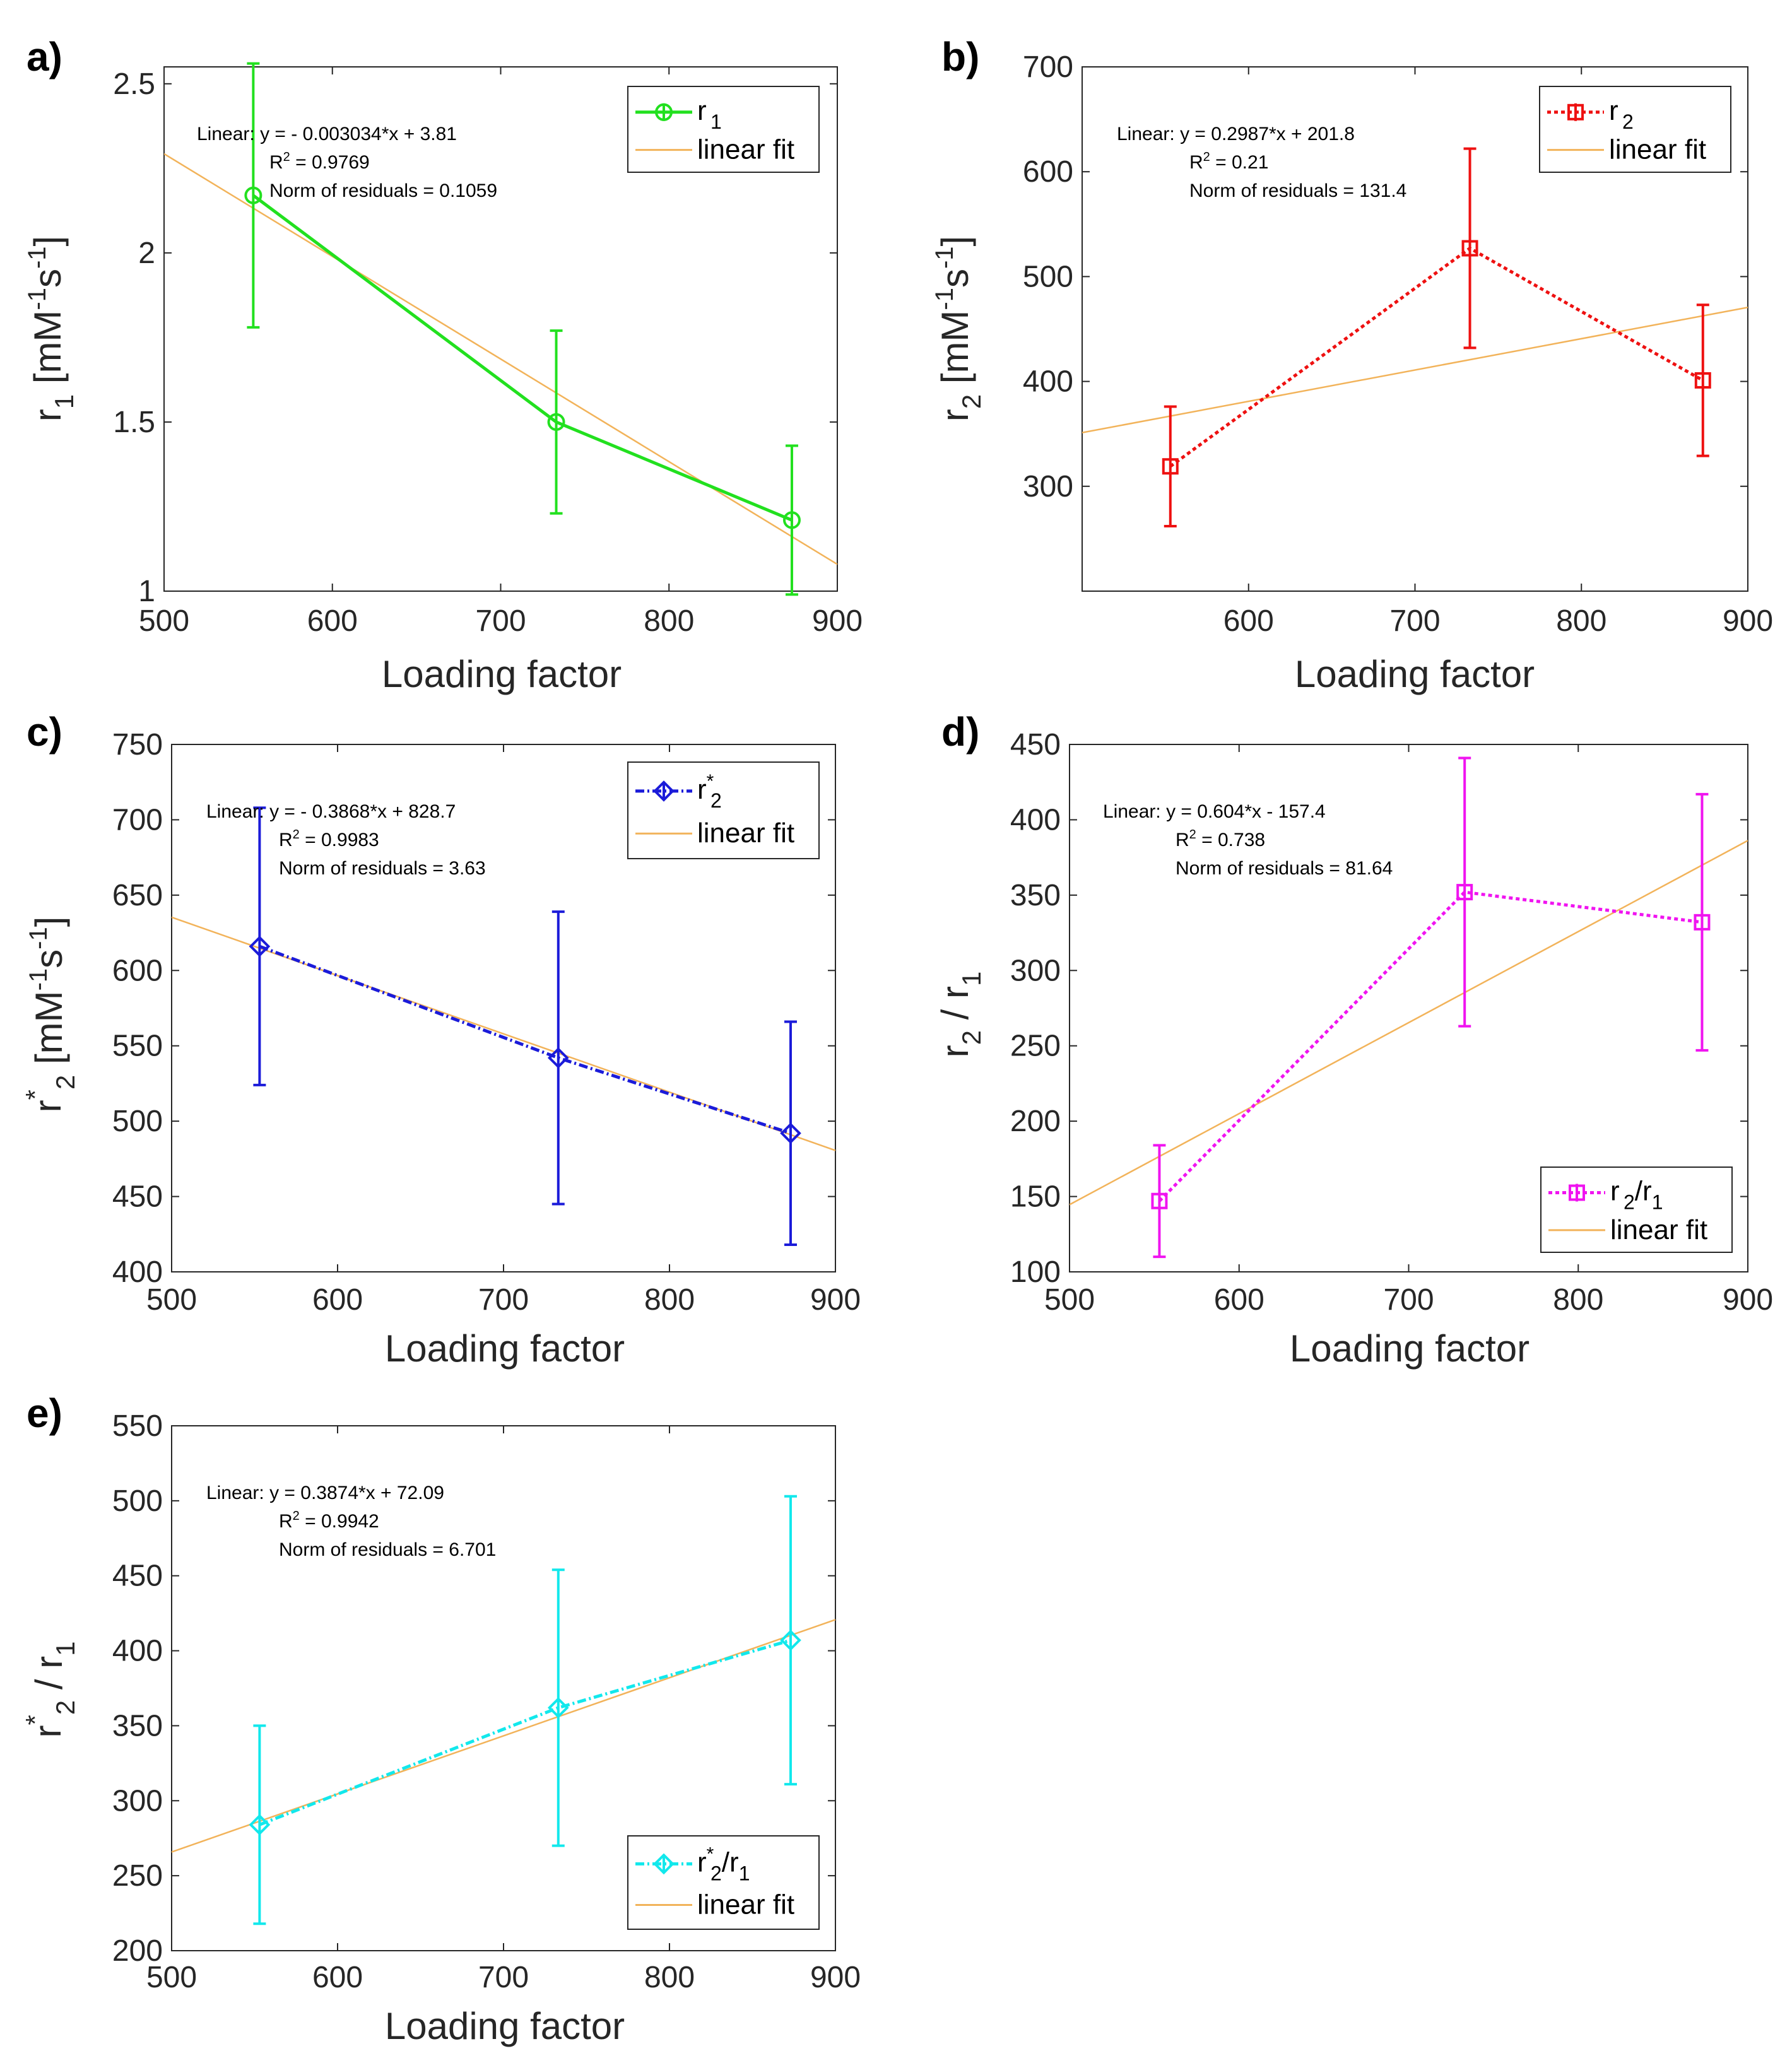  I want to click on fit-norm-c: Norm of residuals = 3.63, so click(383, 868).